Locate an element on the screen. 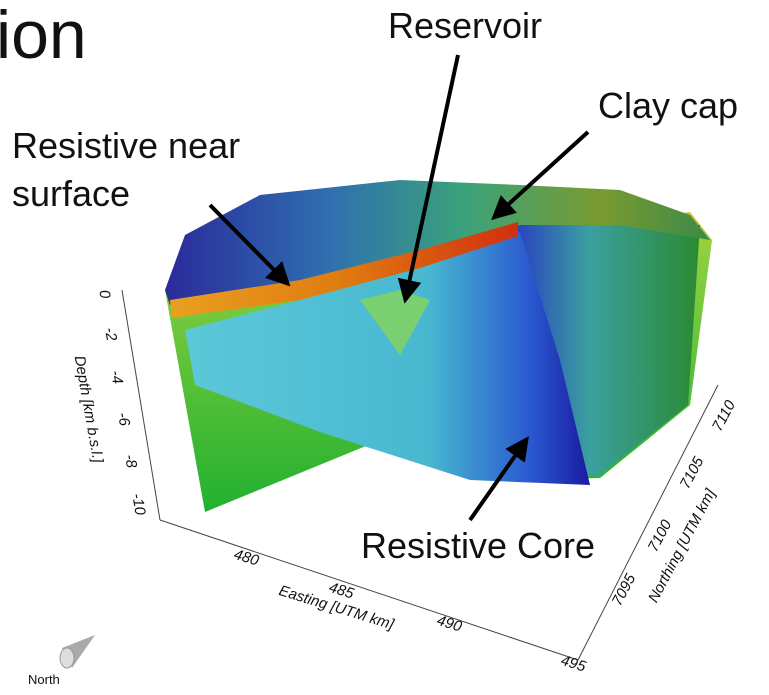 This screenshot has height=695, width=769. tick-label: -8 is located at coordinates (130, 461).